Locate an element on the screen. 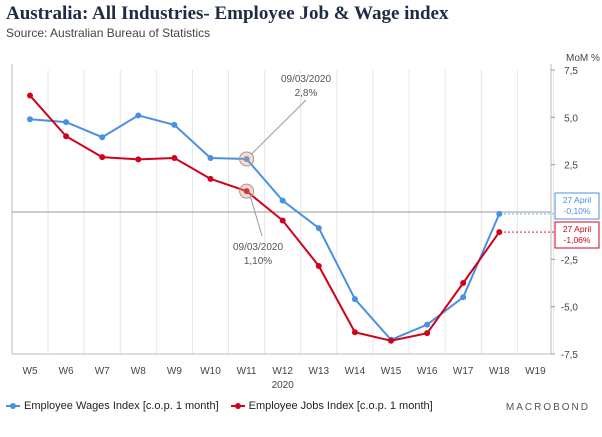 This screenshot has height=437, width=602. y-tick-label: -7,5 is located at coordinates (570, 355).